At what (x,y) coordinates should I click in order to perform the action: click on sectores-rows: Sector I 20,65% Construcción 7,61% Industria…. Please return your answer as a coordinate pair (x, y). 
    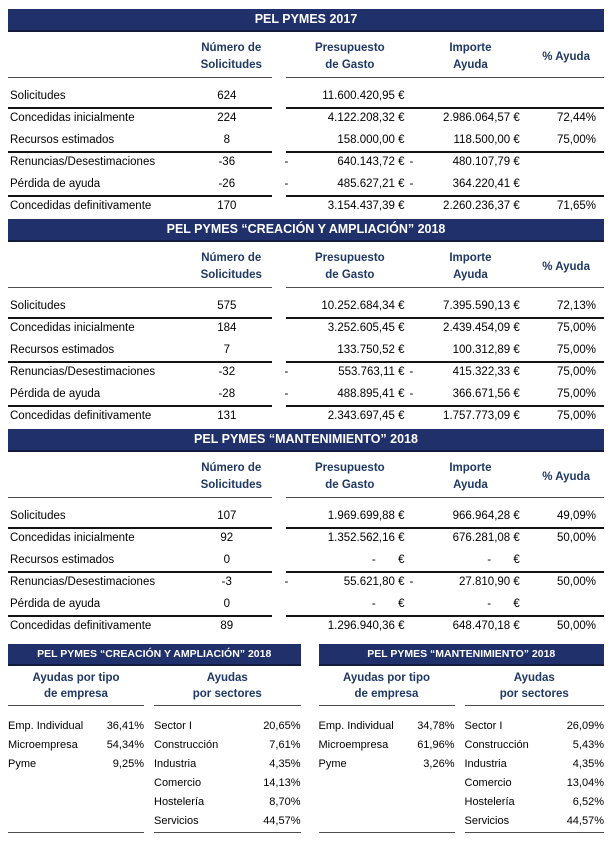
    Looking at the image, I should click on (227, 775).